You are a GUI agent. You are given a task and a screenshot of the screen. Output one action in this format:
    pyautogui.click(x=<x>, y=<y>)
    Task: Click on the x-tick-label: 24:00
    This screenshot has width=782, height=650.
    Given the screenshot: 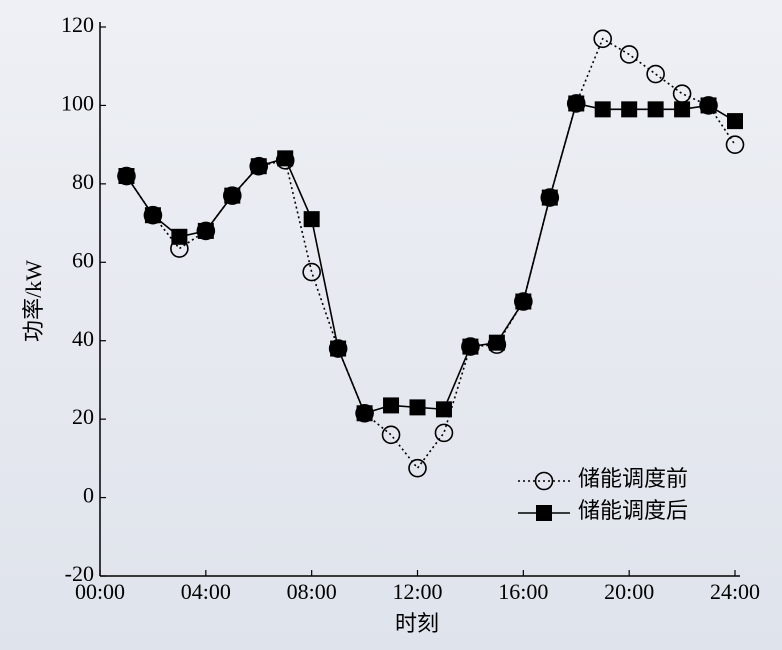 What is the action you would take?
    pyautogui.click(x=735, y=591)
    